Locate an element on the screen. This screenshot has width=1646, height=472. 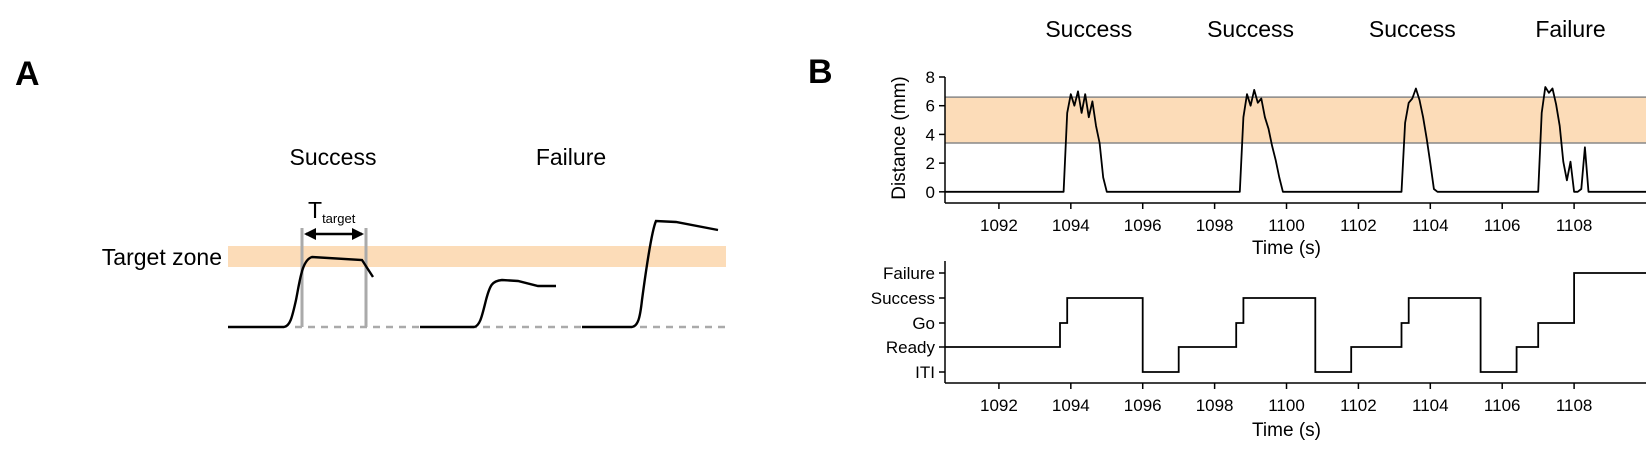
distance-y-tick-label-1: 2 is located at coordinates (930, 163).